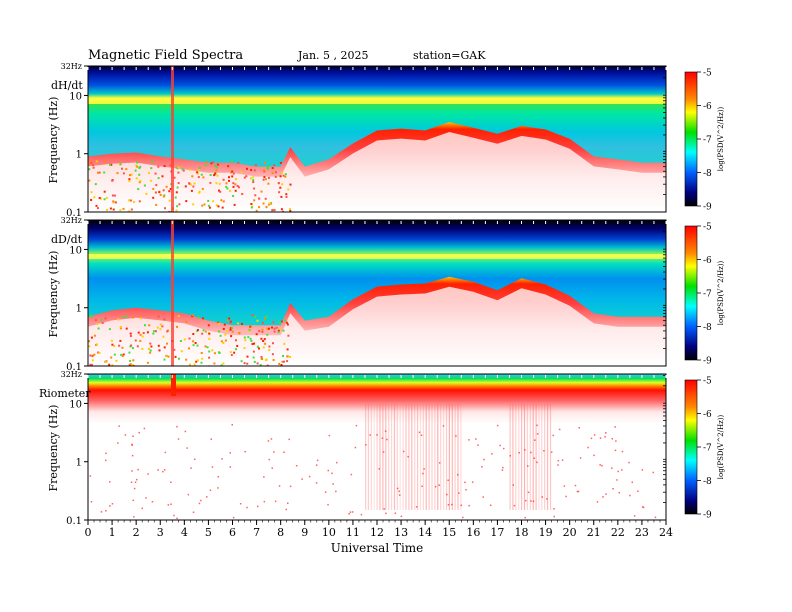 The height and width of the screenshot is (612, 792). What do you see at coordinates (333, 55) in the screenshot?
I see `date-label: Jan. 5 , 2025` at bounding box center [333, 55].